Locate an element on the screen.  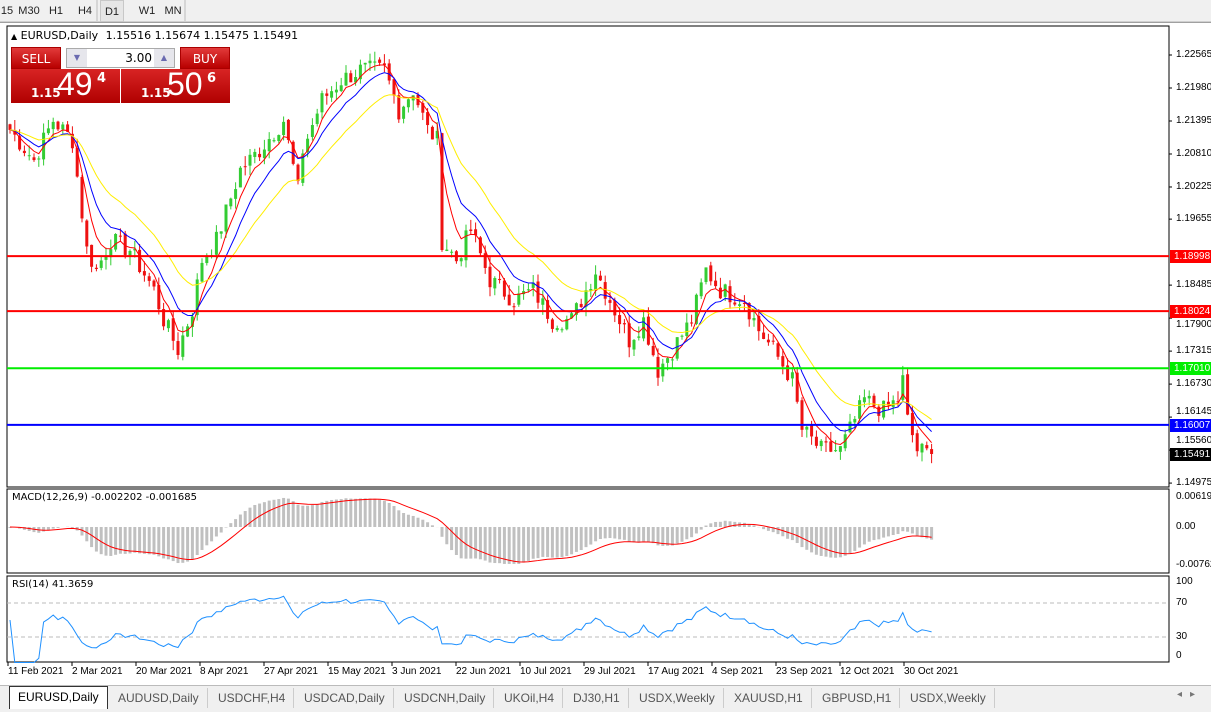
date-axis-label: 20 Mar 2021 is located at coordinates (164, 671).